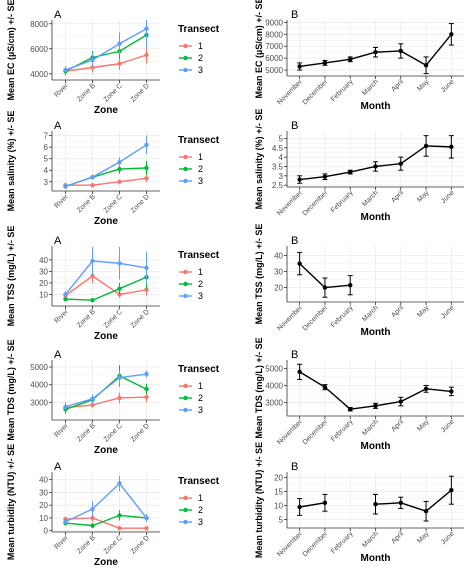 The width and height of the screenshot is (474, 573). I want to click on y-tick-label: 6000, so click(274, 58).